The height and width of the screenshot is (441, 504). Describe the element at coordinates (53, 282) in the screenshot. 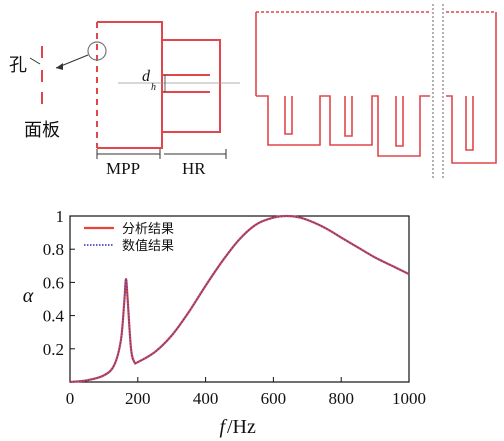

I see `y-tick-label: 0.6` at that location.